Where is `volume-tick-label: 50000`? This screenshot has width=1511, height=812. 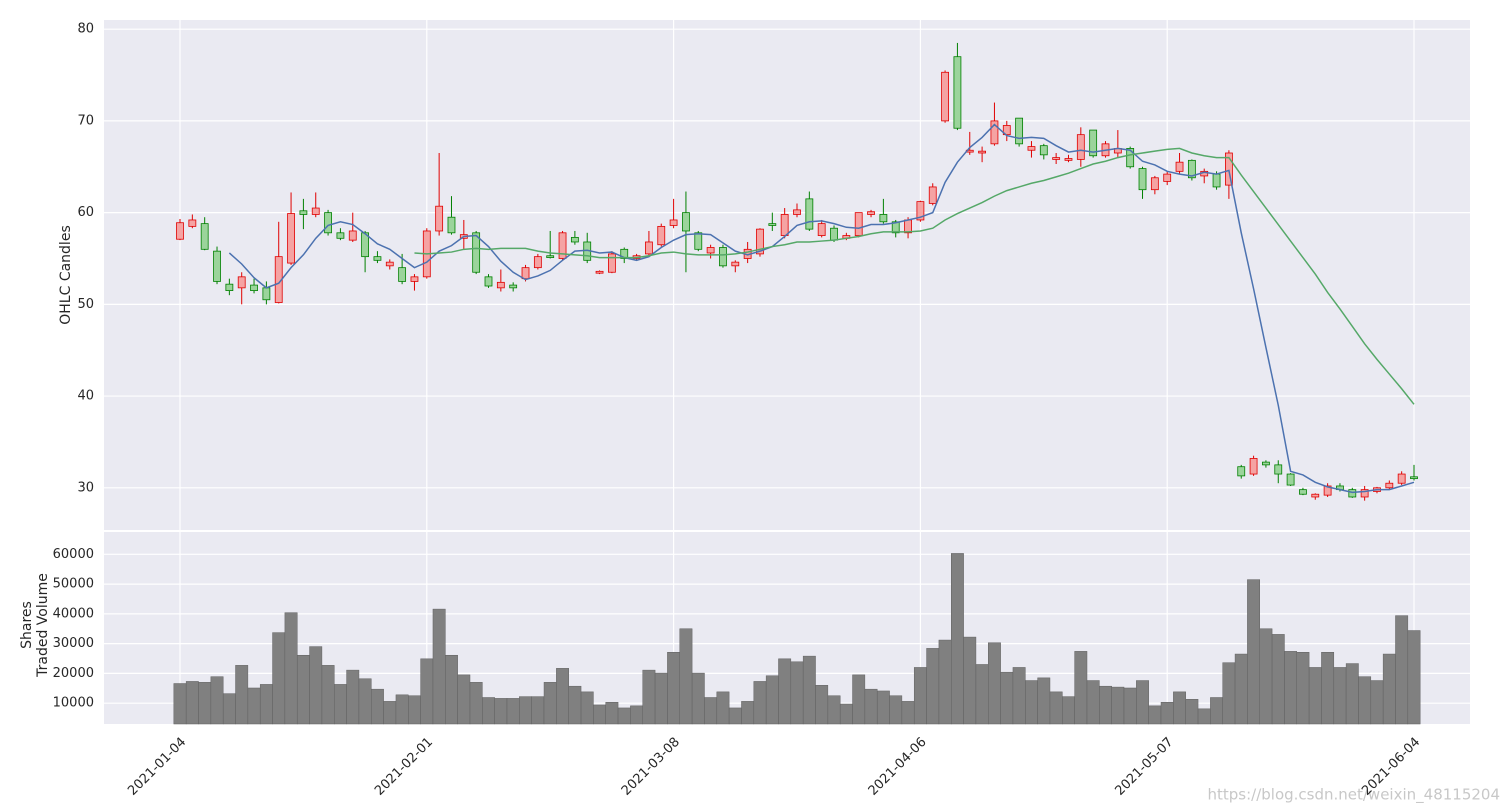 volume-tick-label: 50000 is located at coordinates (73, 584).